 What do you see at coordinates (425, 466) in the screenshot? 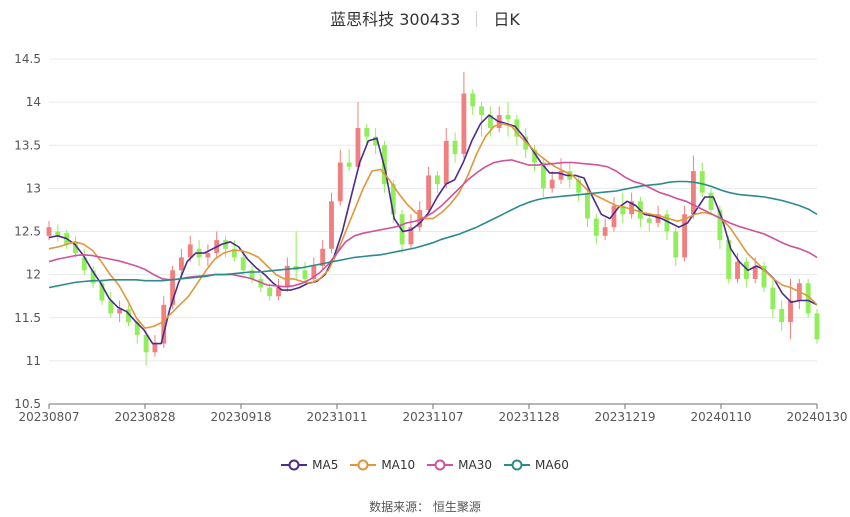
I see `legend: MA5 MA10 MA30 MA60` at bounding box center [425, 466].